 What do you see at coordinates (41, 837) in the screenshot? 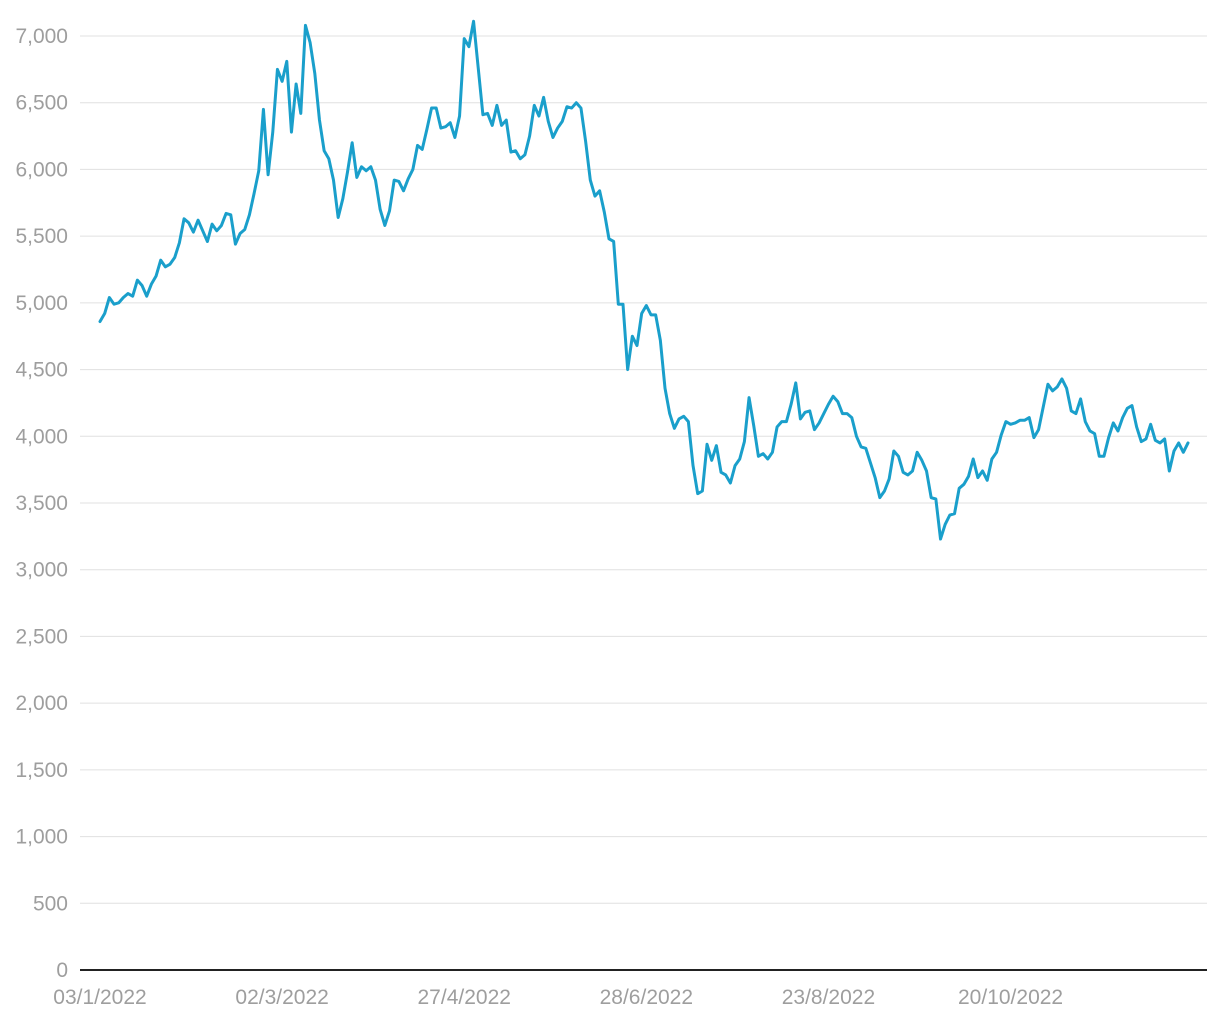
I see `y-tick-label: 1,000` at bounding box center [41, 837].